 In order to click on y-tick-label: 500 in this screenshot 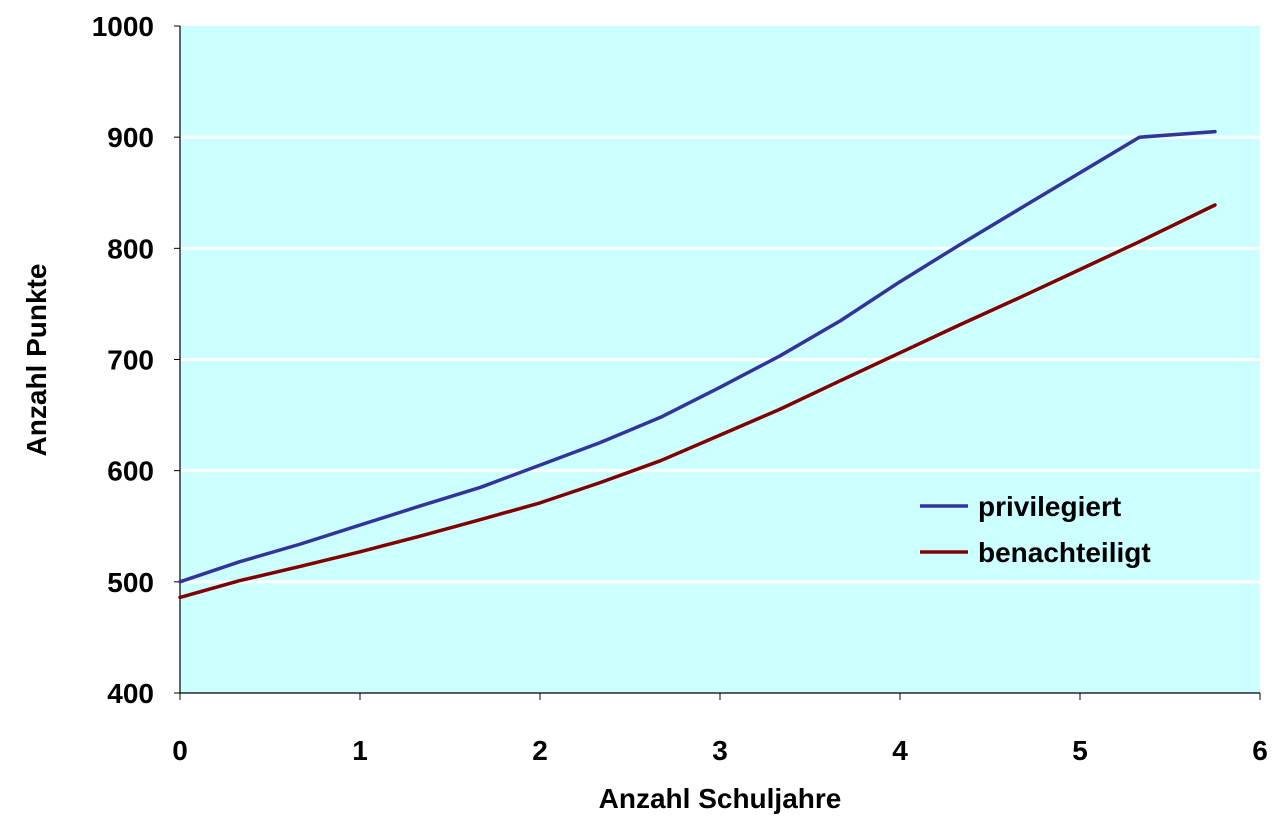, I will do `click(130, 582)`.